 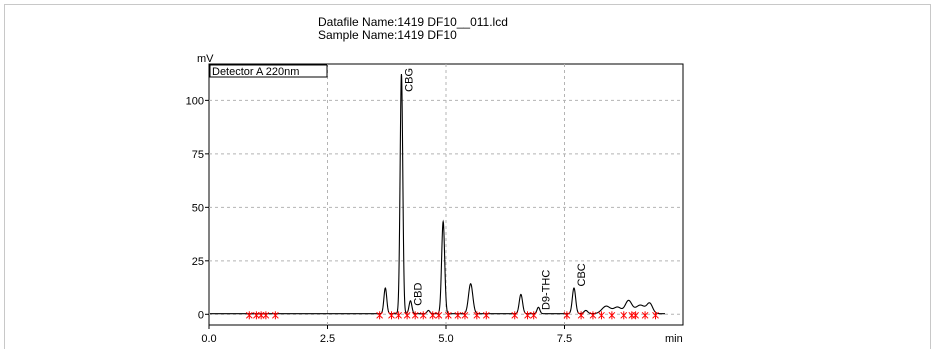 I want to click on detector-label-text: Detector A 220nm, so click(x=255, y=72).